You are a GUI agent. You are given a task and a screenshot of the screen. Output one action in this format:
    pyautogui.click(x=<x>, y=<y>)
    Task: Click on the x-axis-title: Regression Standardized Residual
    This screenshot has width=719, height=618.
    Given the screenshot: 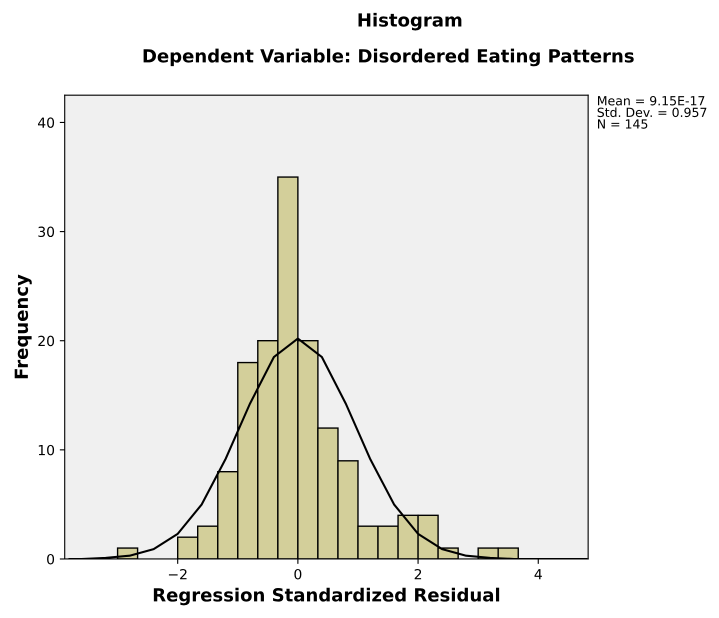 What is the action you would take?
    pyautogui.click(x=327, y=597)
    